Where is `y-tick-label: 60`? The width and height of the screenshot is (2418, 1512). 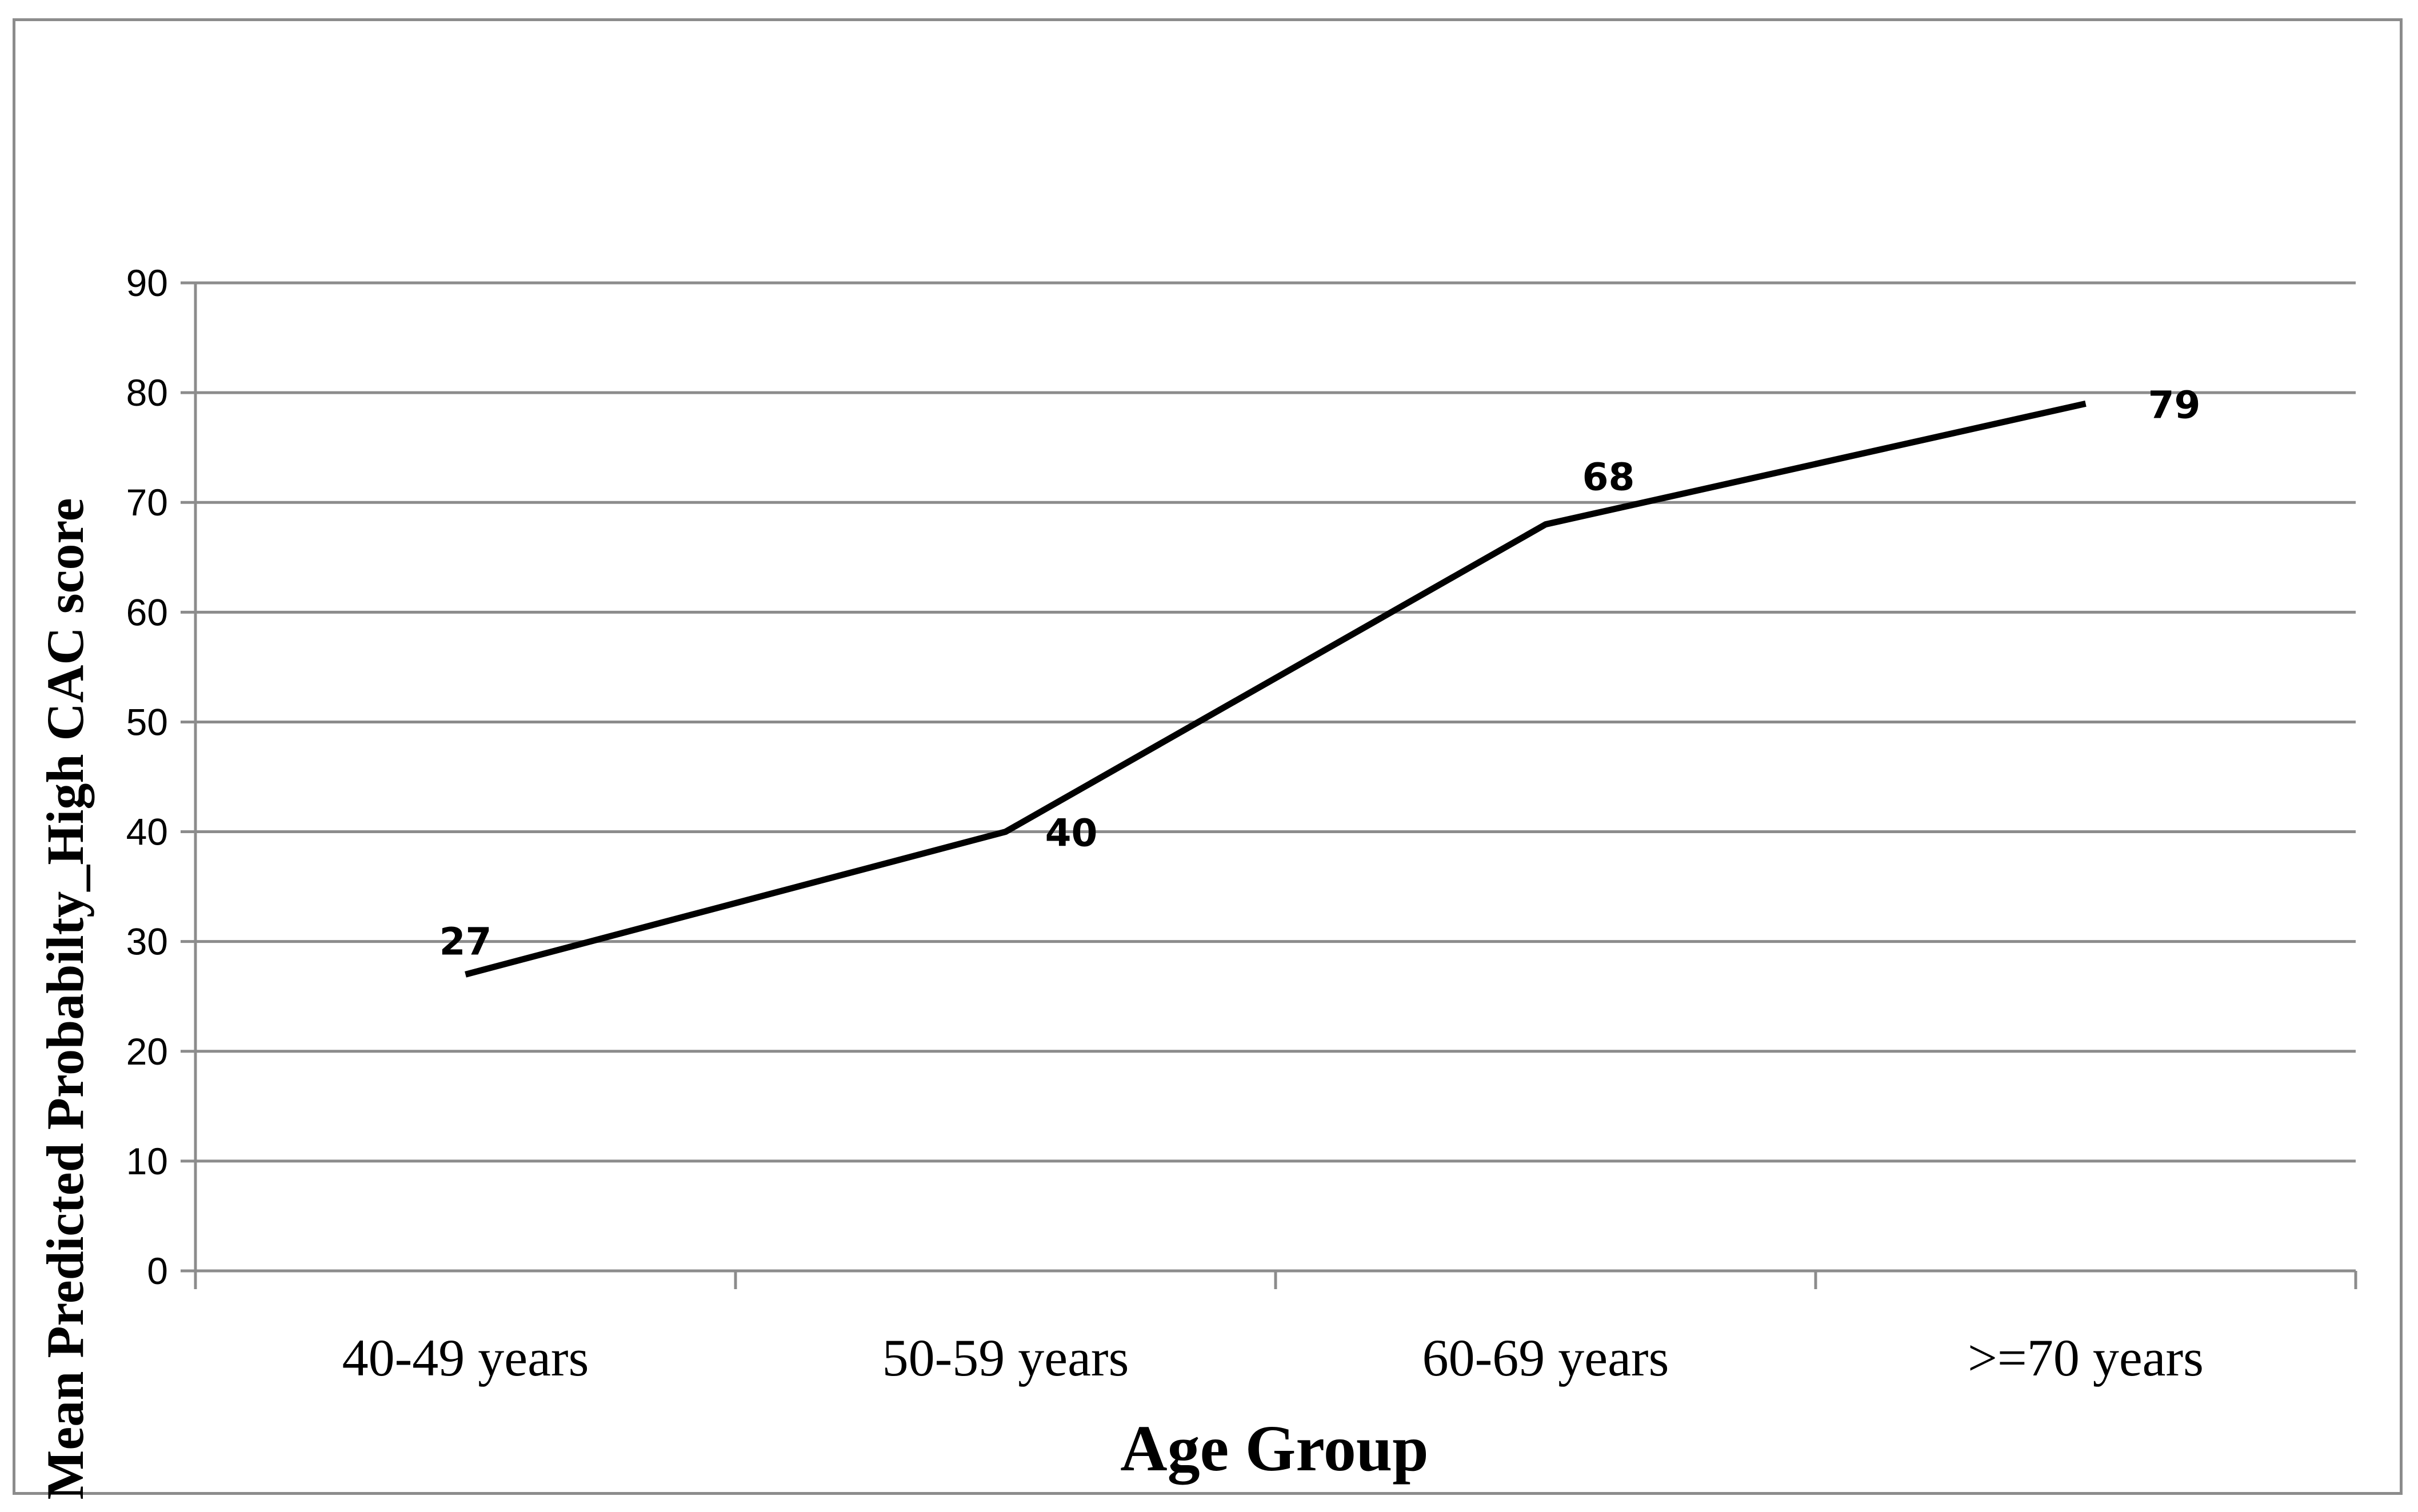
y-tick-label: 60 is located at coordinates (147, 612).